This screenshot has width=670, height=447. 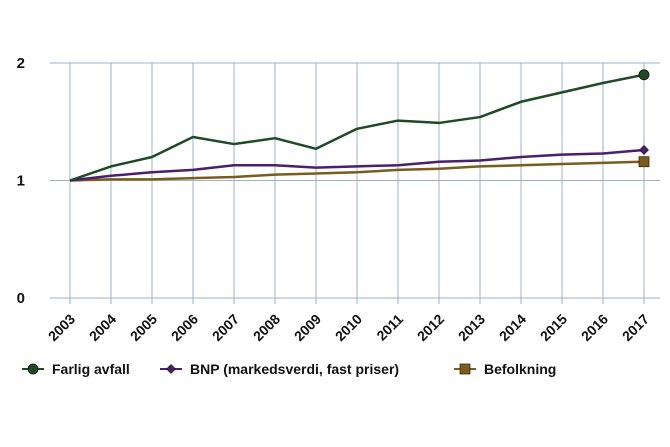 What do you see at coordinates (471, 327) in the screenshot?
I see `x-tick-label: 2013` at bounding box center [471, 327].